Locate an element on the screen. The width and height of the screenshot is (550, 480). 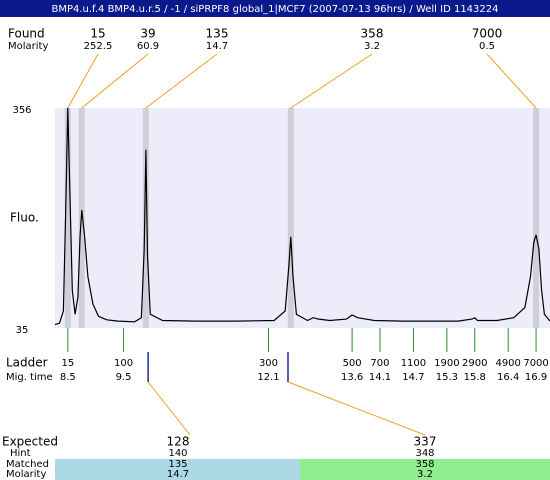
ladder-time: 9.5 is located at coordinates (124, 377).